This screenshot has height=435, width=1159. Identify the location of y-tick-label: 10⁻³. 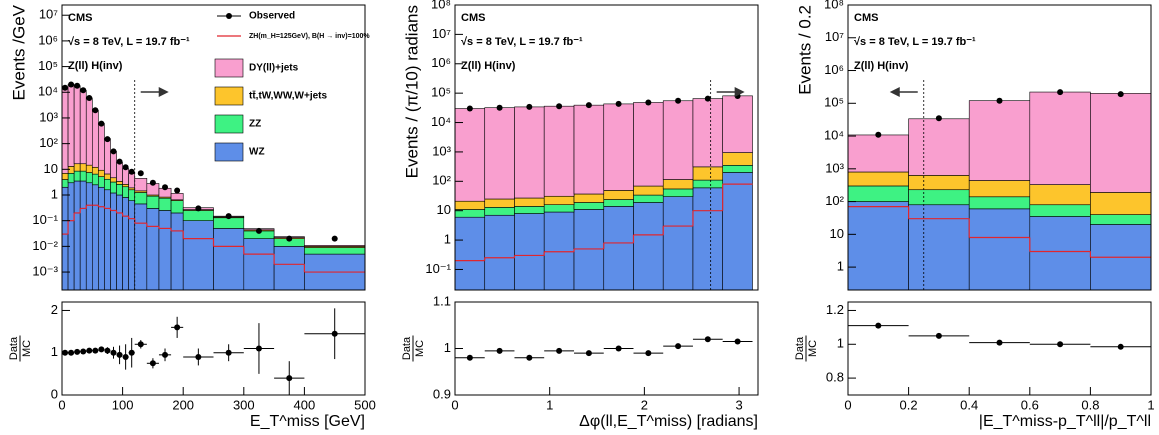
(45, 270).